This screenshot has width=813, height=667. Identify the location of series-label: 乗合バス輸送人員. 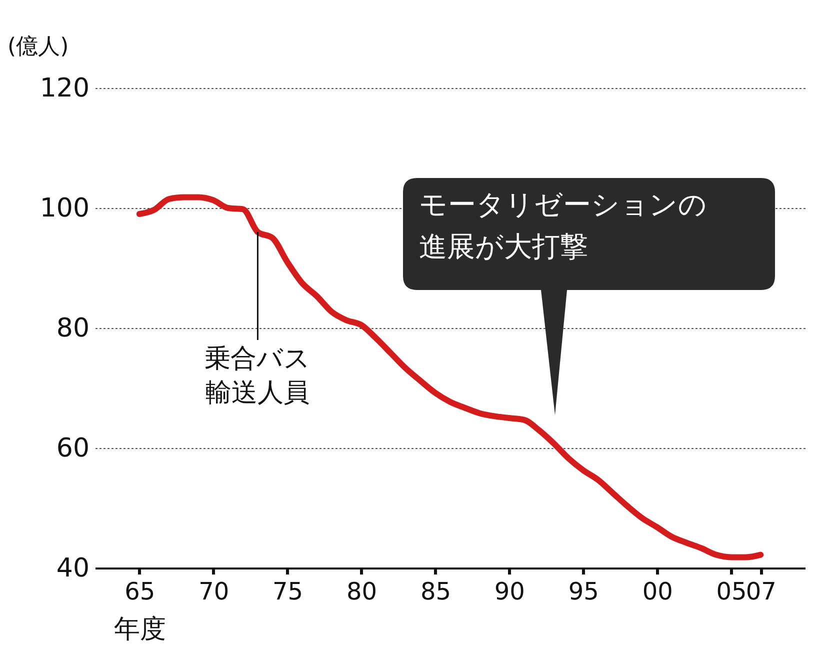
(257, 376).